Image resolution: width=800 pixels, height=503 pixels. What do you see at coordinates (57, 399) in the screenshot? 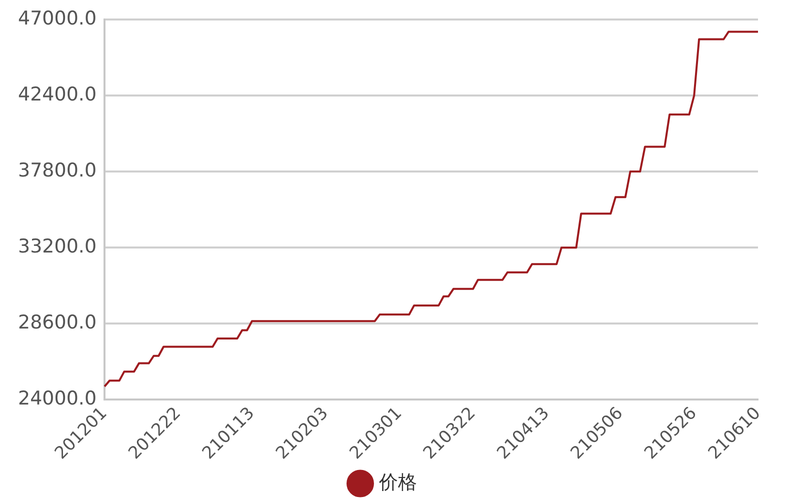
I see `y-tick-label: 24000.0` at bounding box center [57, 399].